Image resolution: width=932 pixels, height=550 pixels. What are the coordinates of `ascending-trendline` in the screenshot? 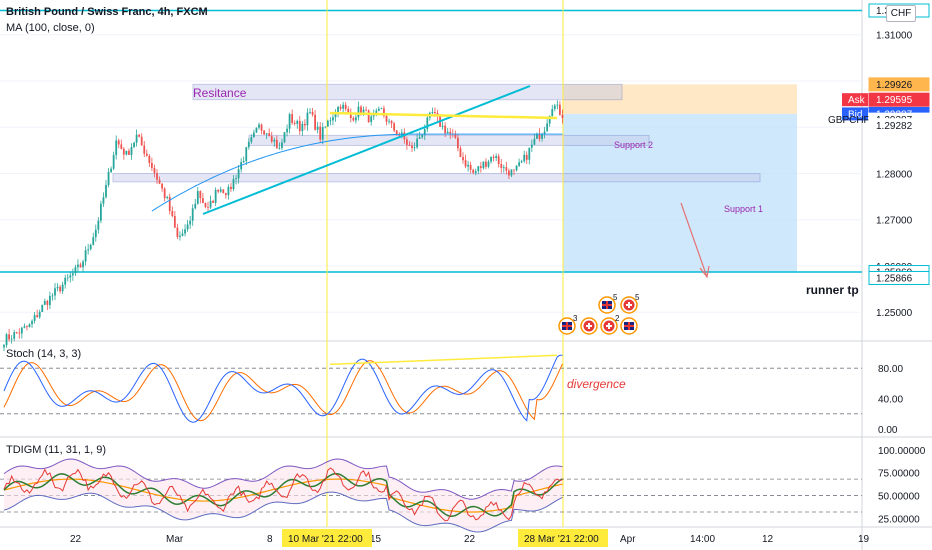 It's located at (366, 150).